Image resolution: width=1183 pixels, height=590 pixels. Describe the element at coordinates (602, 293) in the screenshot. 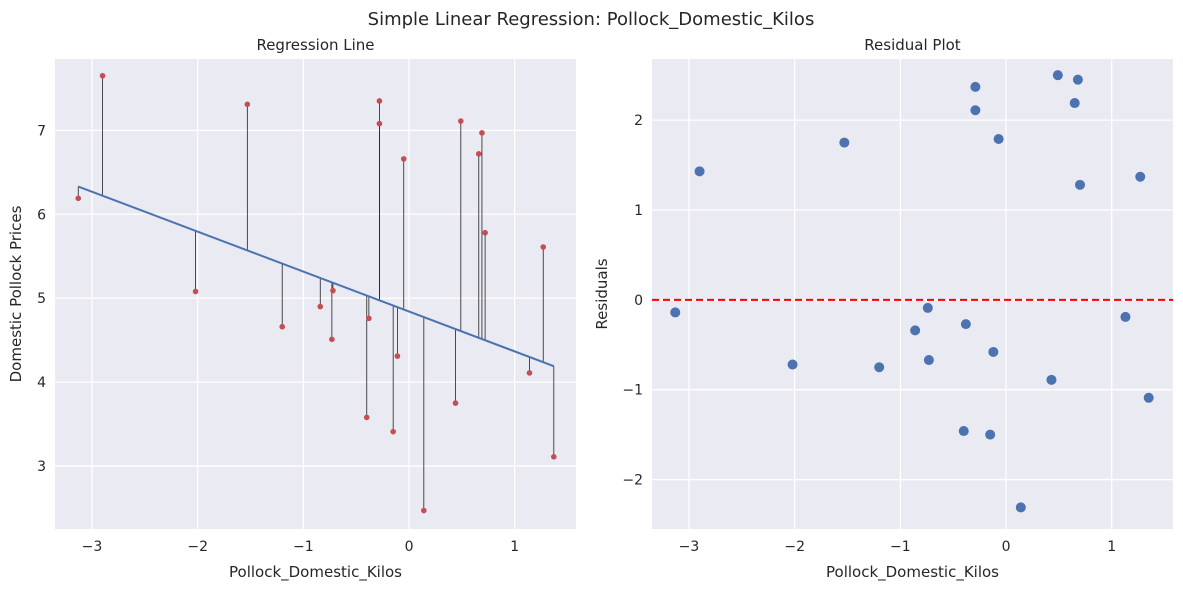

I see `y-axis-label: Residuals` at that location.